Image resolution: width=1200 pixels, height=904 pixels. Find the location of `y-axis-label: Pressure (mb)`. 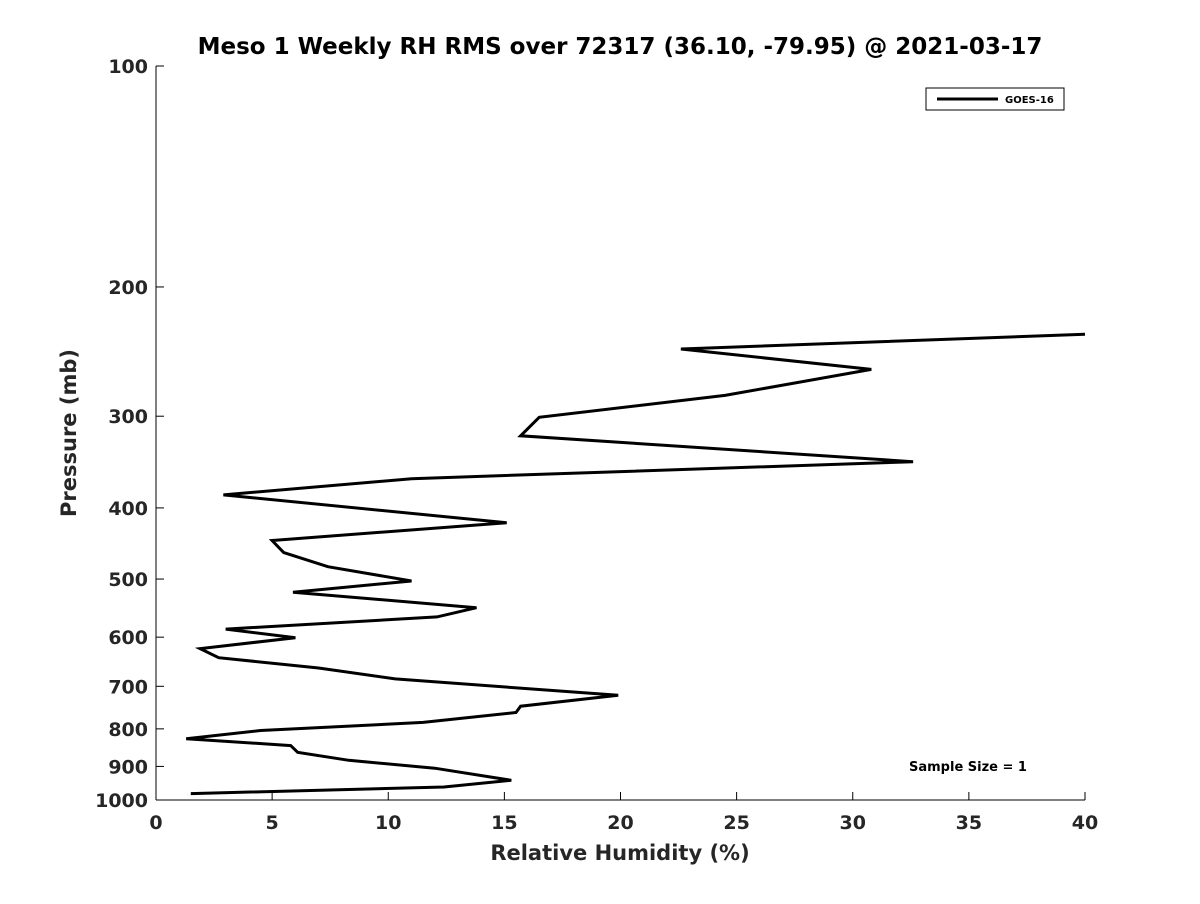

y-axis-label: Pressure (mb) is located at coordinates (69, 433).